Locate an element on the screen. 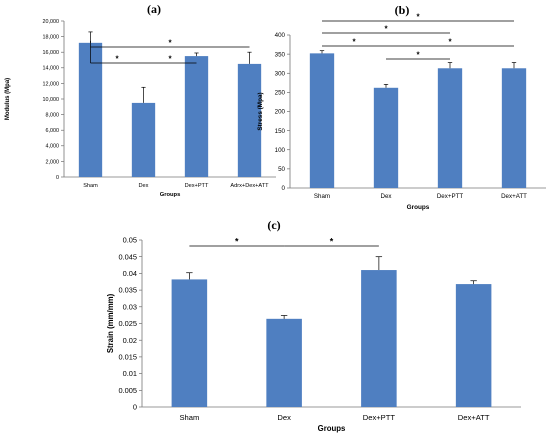 The height and width of the screenshot is (436, 550). y-tick-label: 250 is located at coordinates (280, 93).